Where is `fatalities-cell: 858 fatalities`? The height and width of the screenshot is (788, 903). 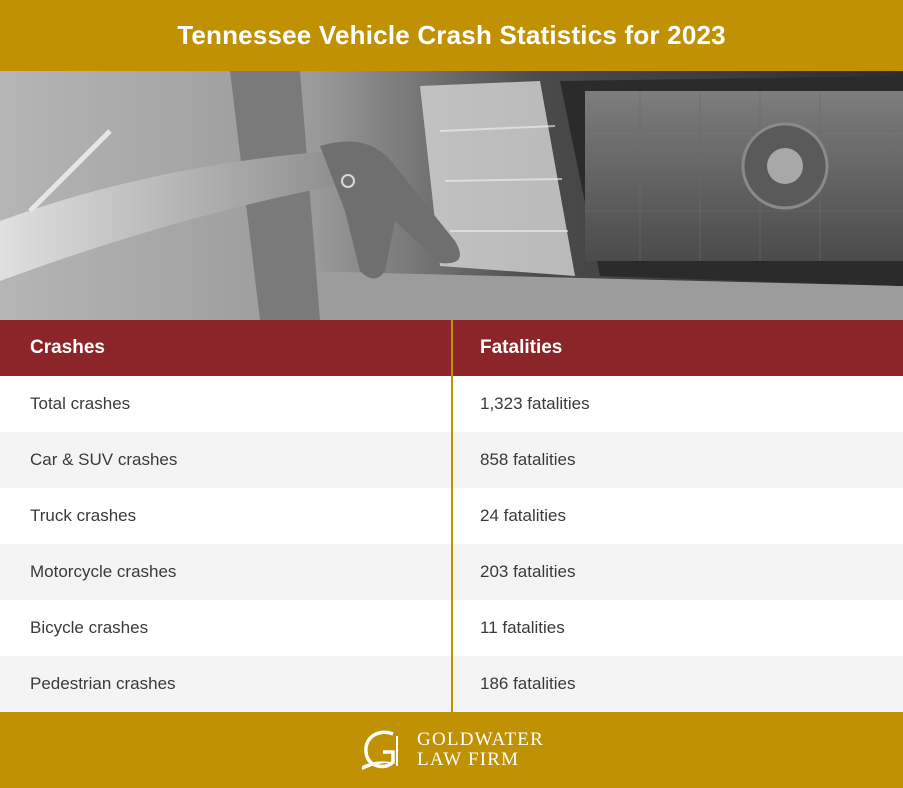 fatalities-cell: 858 fatalities is located at coordinates (528, 459).